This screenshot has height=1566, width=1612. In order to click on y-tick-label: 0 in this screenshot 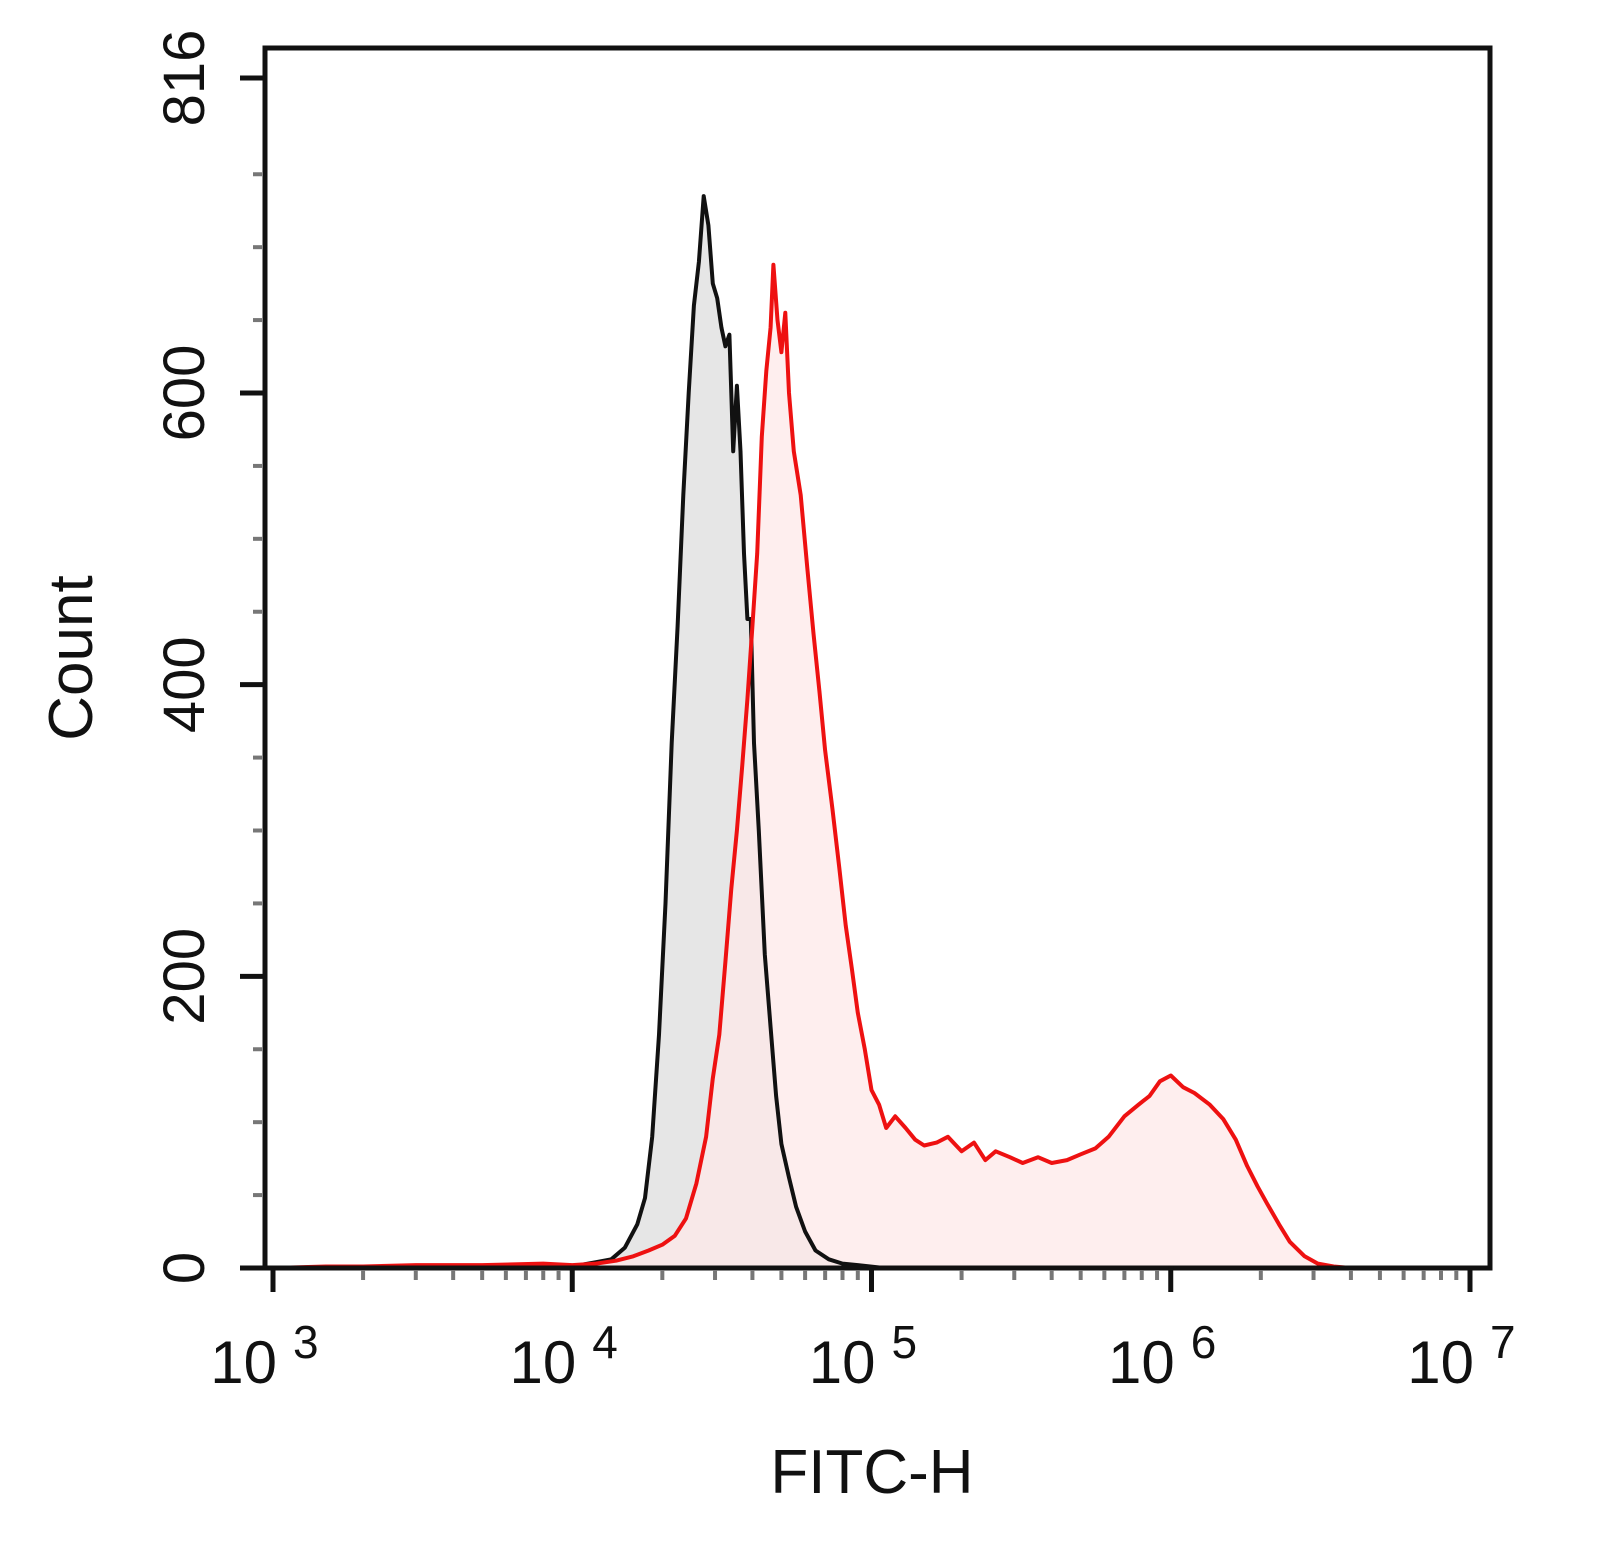, I will do `click(184, 1268)`.